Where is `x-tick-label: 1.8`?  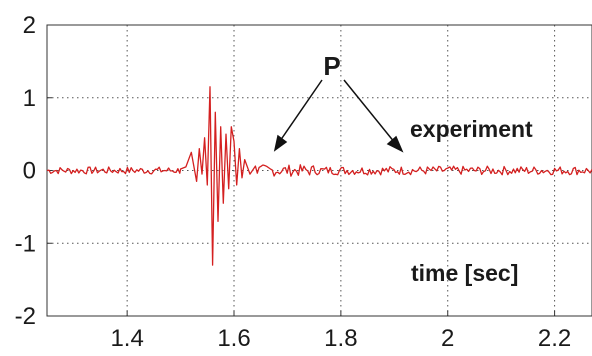 x-tick-label: 1.8 is located at coordinates (340, 338).